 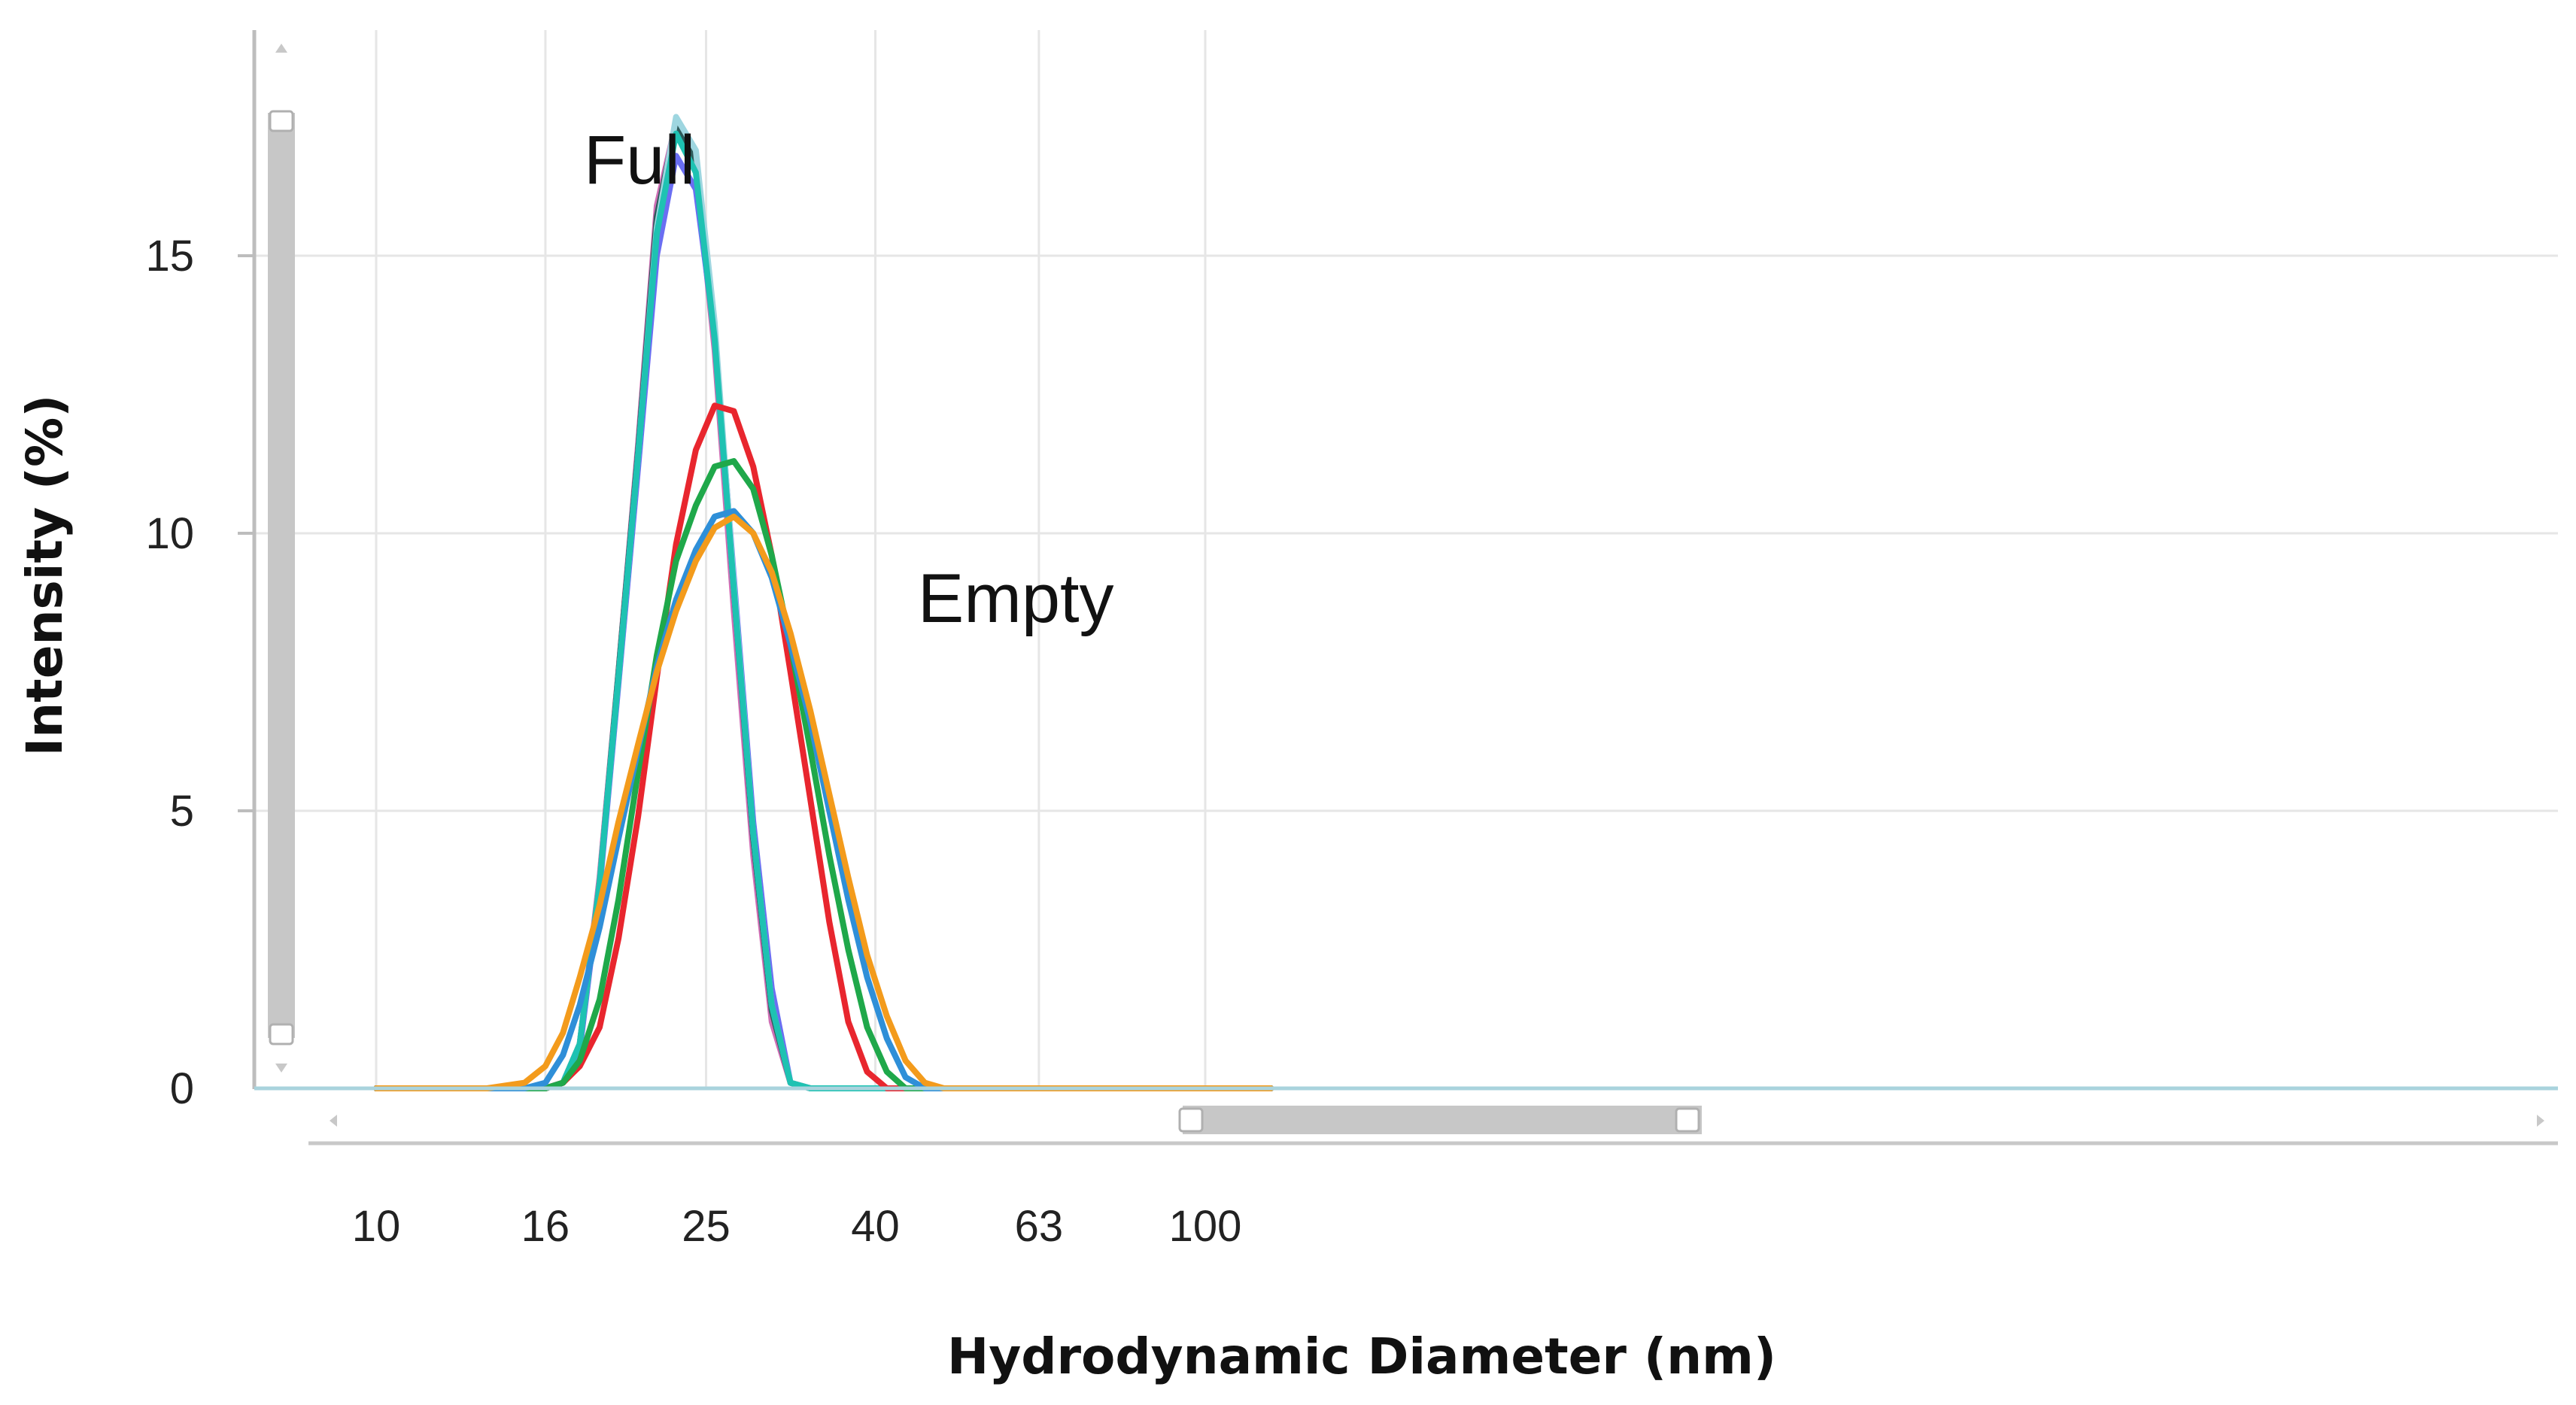 I want to click on y-tick-label: 0, so click(x=182, y=1089).